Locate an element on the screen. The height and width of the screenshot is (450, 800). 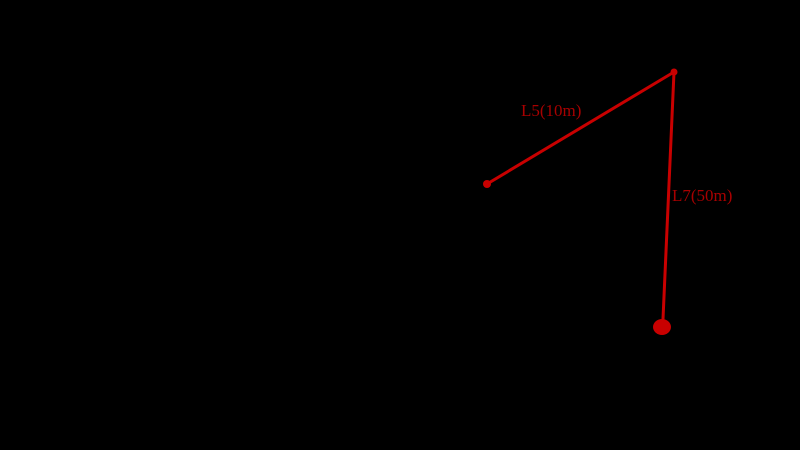
link-l5-line is located at coordinates (580, 128).